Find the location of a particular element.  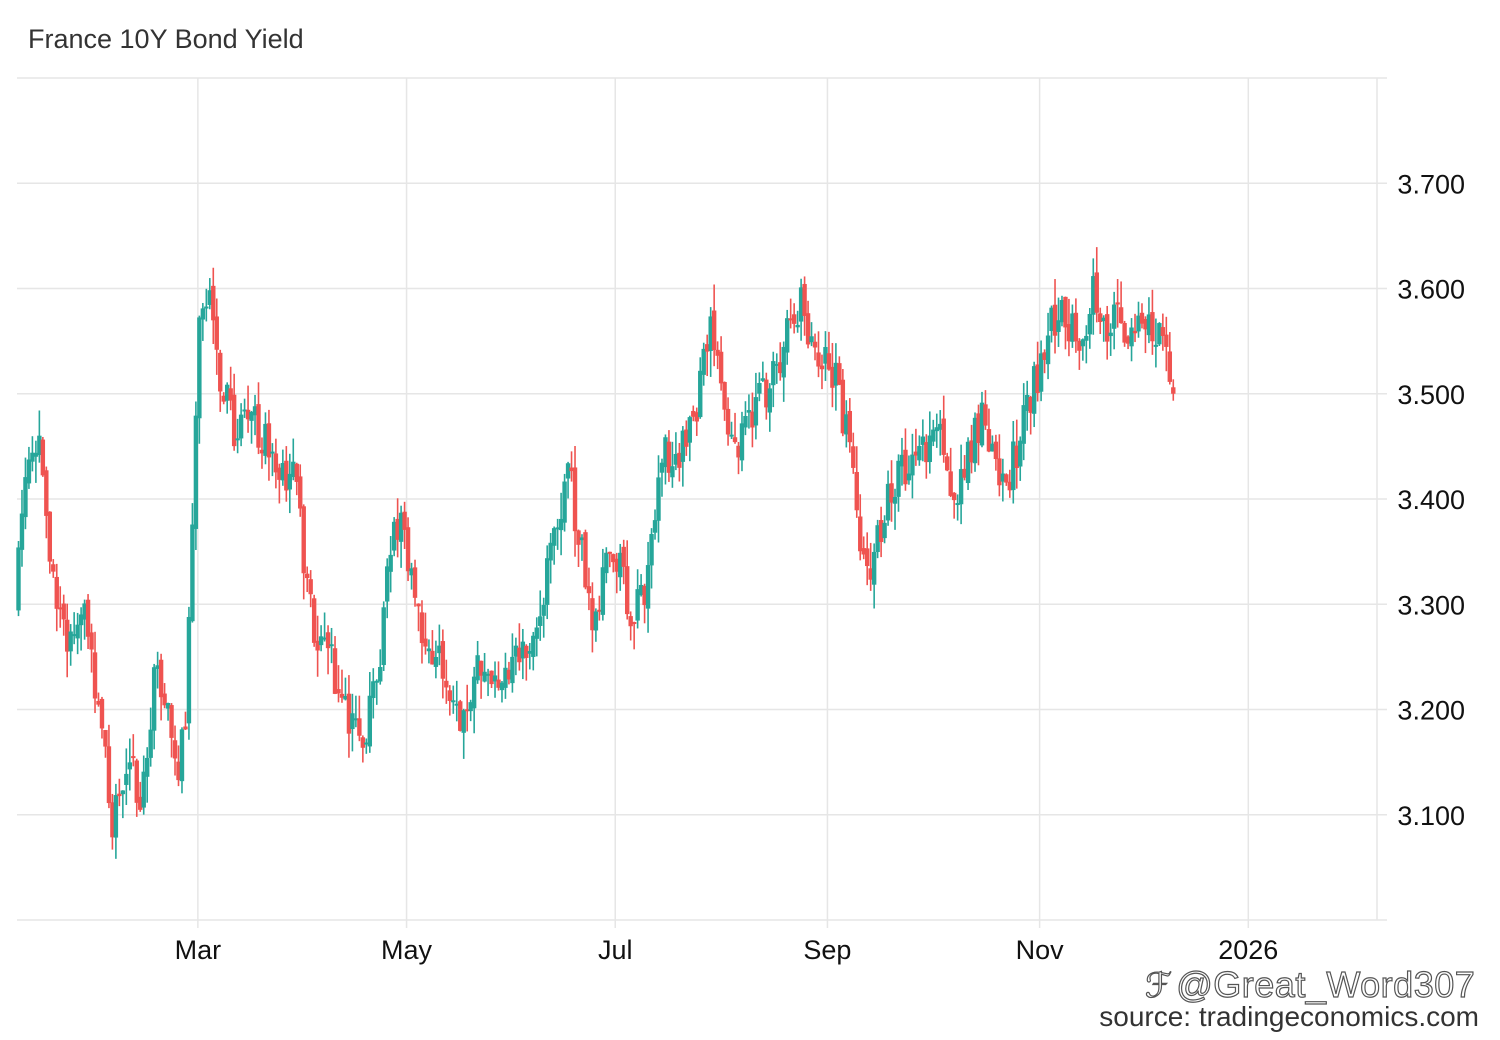

x-tick-label: Nov is located at coordinates (1040, 950).